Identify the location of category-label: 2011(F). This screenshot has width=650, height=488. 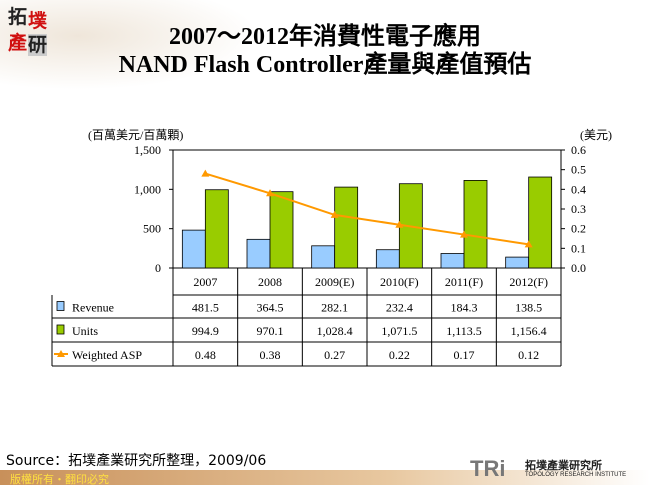
(464, 282).